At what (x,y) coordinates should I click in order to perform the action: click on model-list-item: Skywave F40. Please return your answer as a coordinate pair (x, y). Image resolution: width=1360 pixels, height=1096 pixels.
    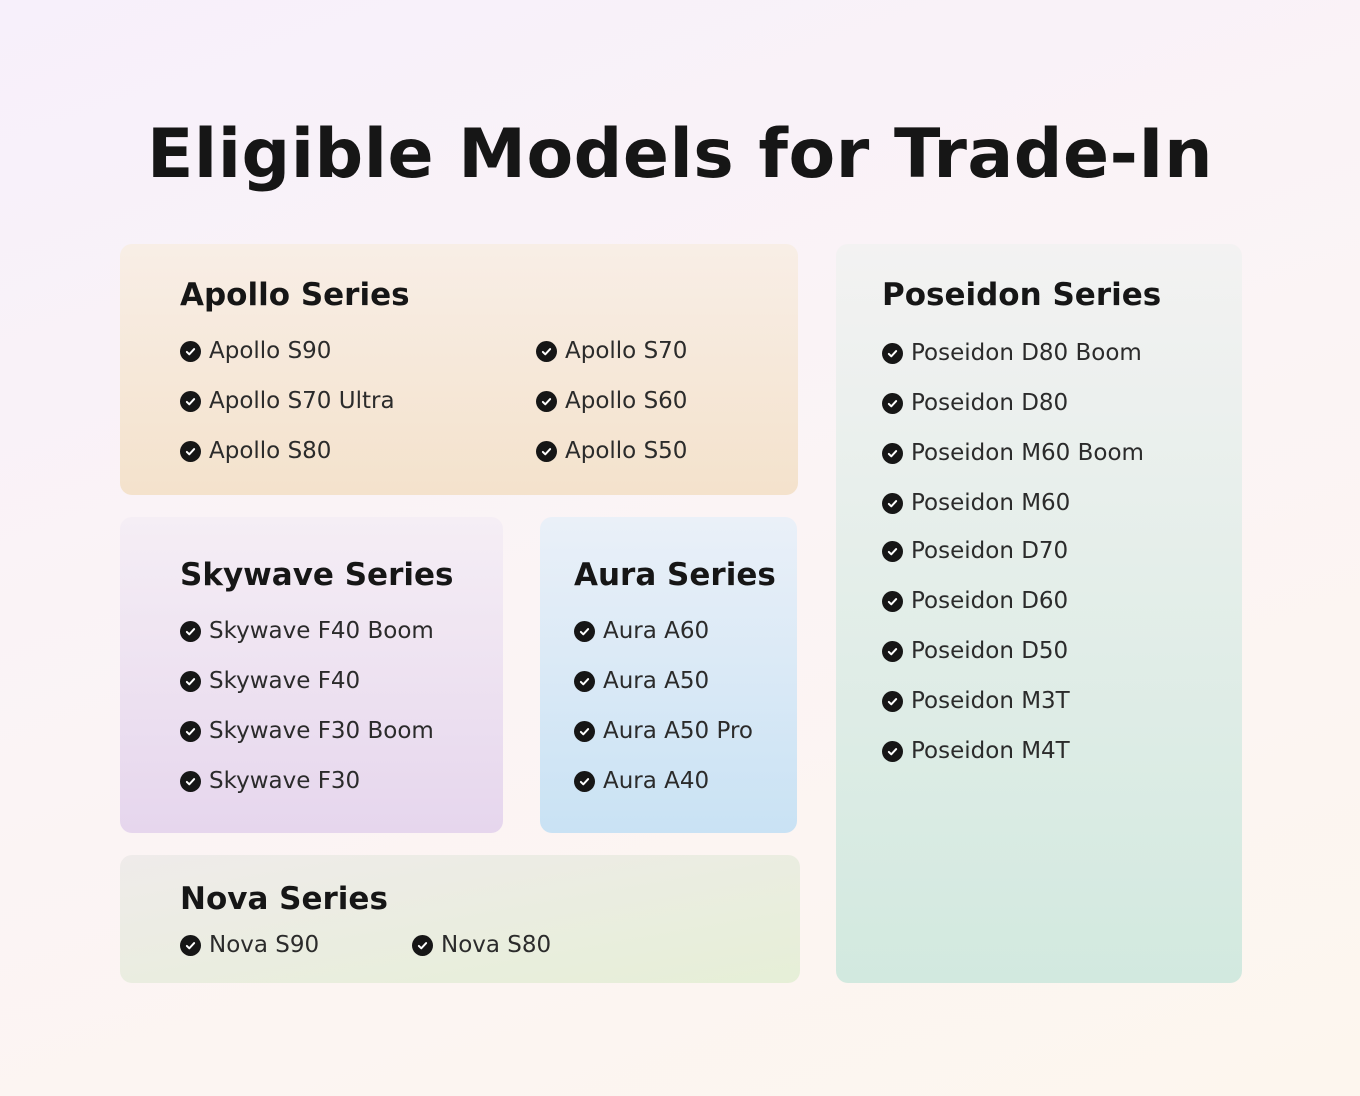
    Looking at the image, I should click on (270, 681).